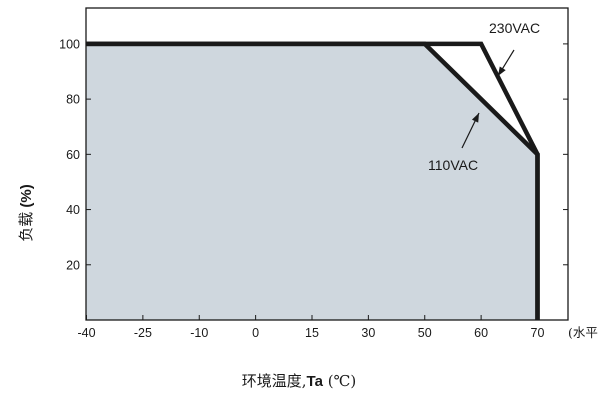  What do you see at coordinates (73, 155) in the screenshot?
I see `y-tick-label: 60` at bounding box center [73, 155].